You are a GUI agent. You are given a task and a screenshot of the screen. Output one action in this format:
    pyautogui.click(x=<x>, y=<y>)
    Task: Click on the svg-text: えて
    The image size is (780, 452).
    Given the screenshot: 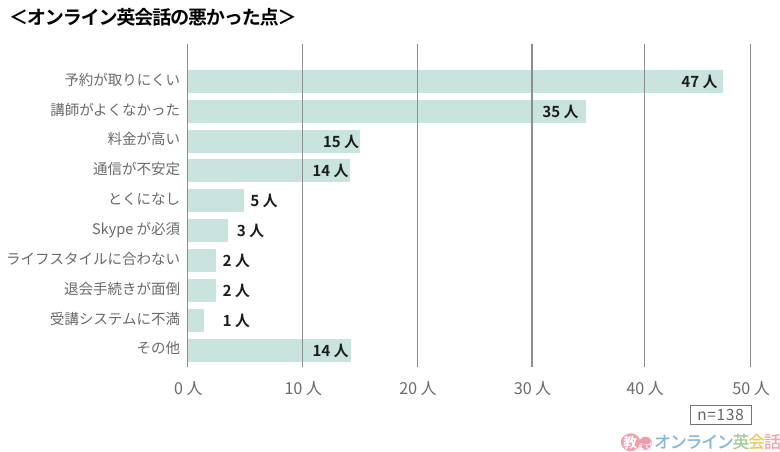 What is the action you would take?
    pyautogui.click(x=644, y=445)
    